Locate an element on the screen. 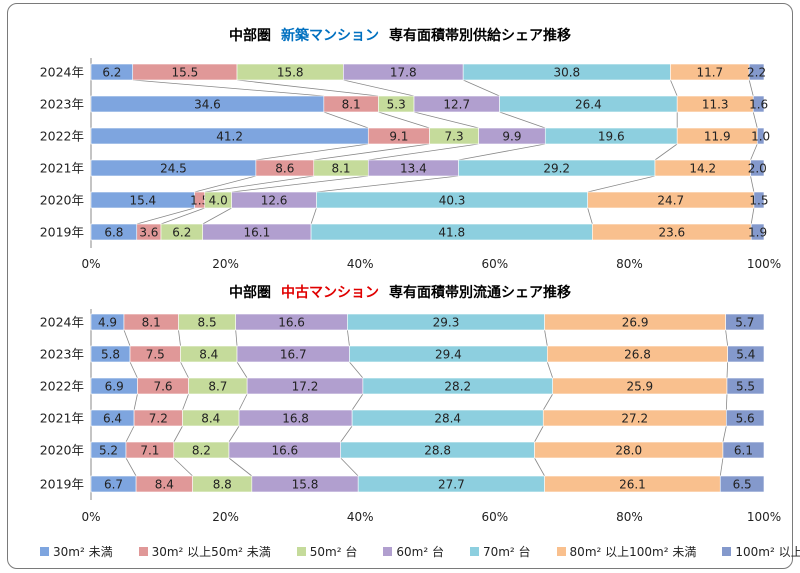 The image size is (800, 573). data-label: 5.7 is located at coordinates (744, 323).